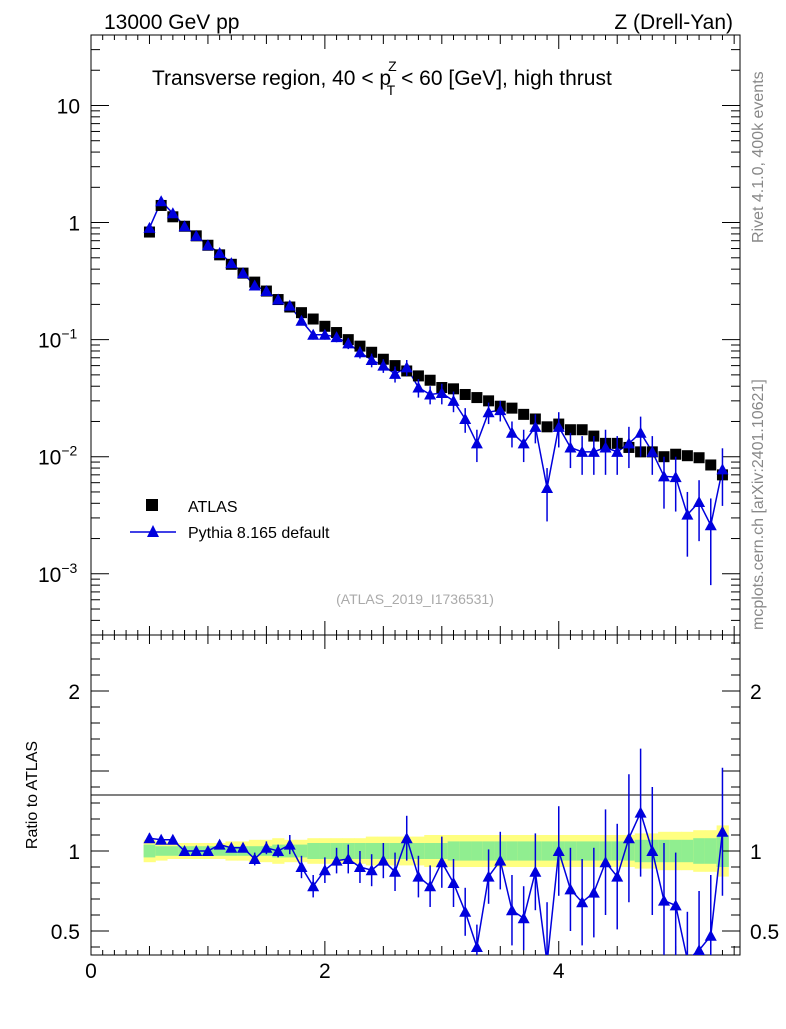 This screenshot has height=1029, width=786. I want to click on mcplots-label: mcplots.cern.ch [arXiv:2401.10621], so click(758, 504).